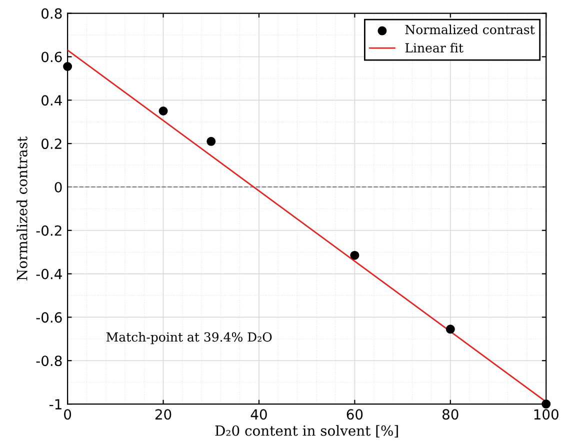 This screenshot has width=563, height=444. I want to click on y-tick-label: -1, so click(56, 404).